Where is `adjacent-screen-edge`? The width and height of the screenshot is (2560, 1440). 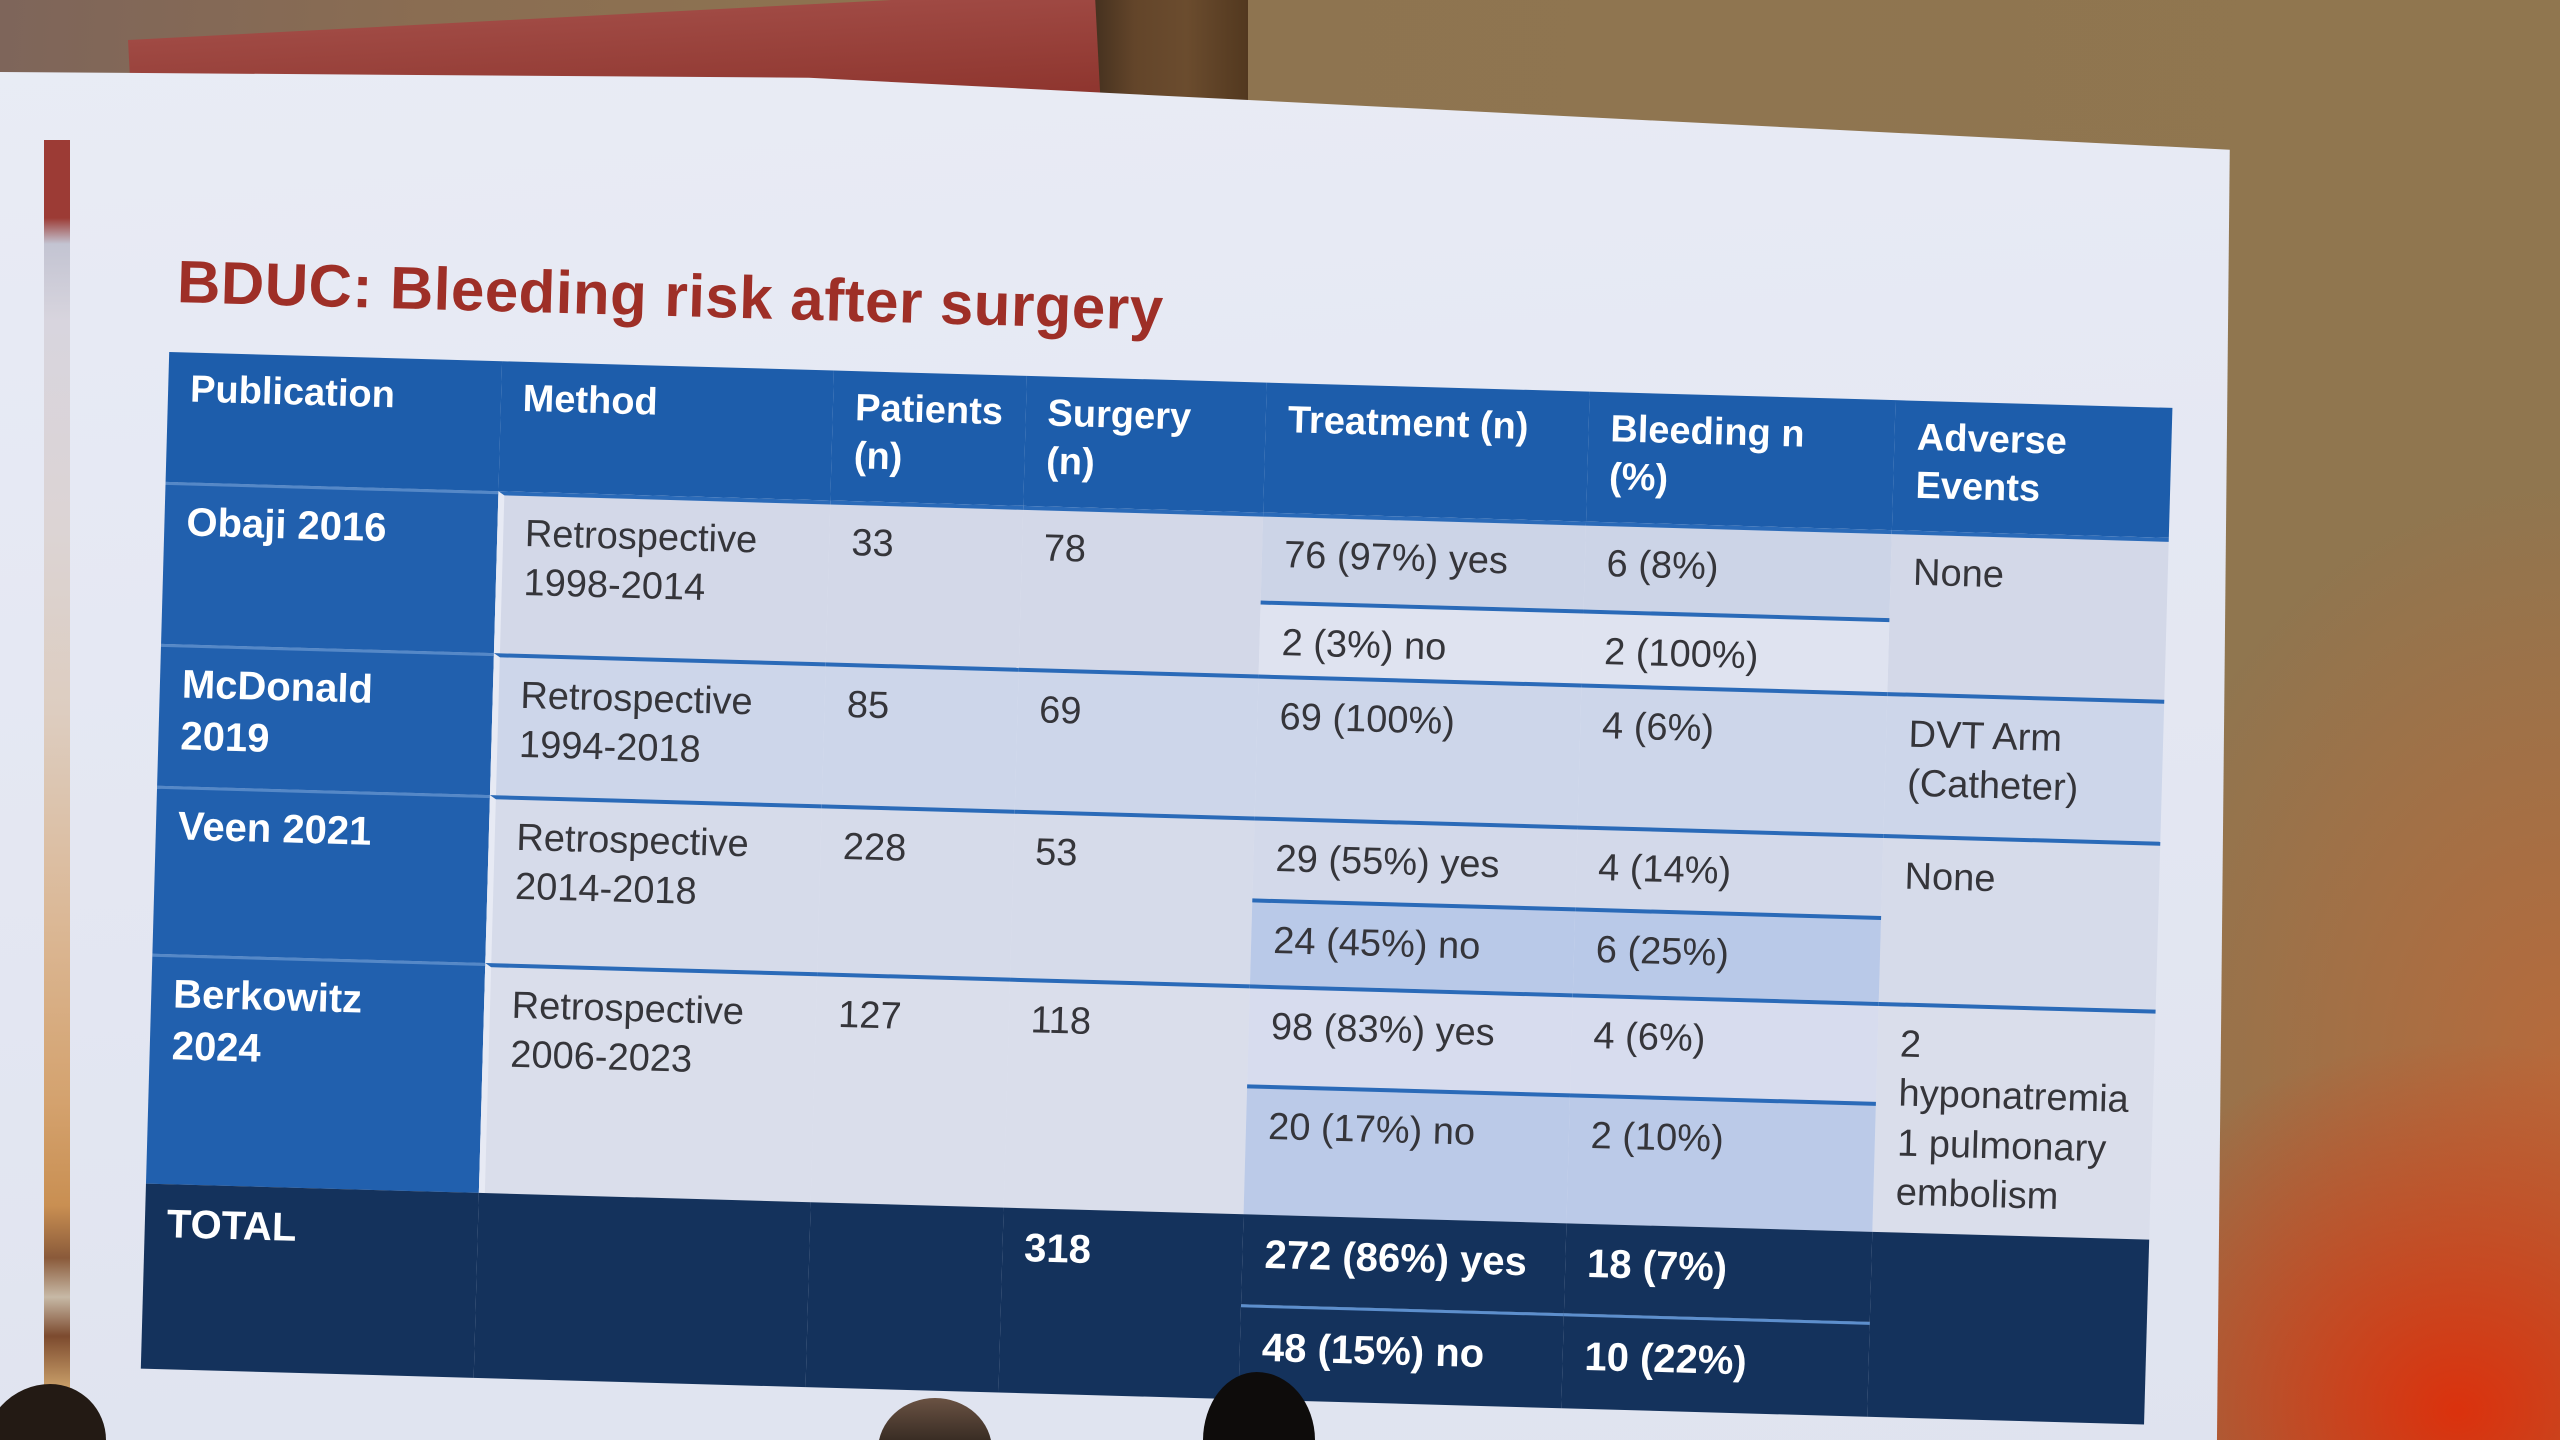 adjacent-screen-edge is located at coordinates (57, 790).